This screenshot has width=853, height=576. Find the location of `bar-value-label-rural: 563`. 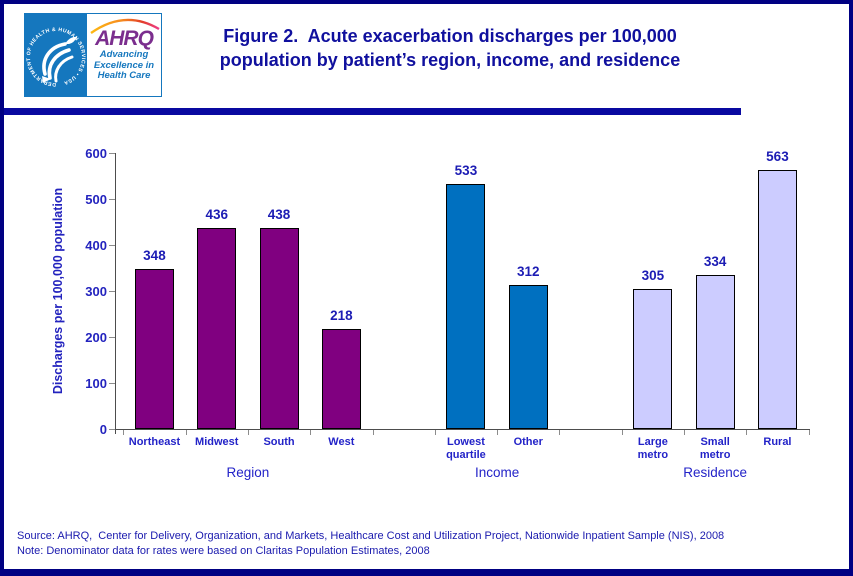

bar-value-label-rural: 563 is located at coordinates (777, 157).